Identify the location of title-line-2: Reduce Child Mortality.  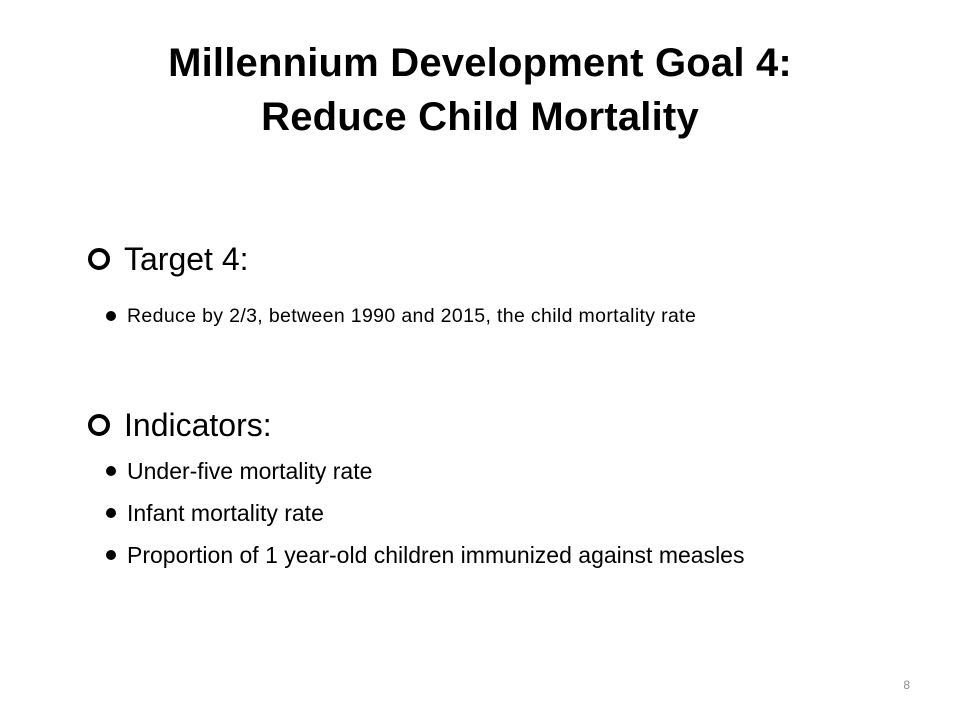
(480, 117).